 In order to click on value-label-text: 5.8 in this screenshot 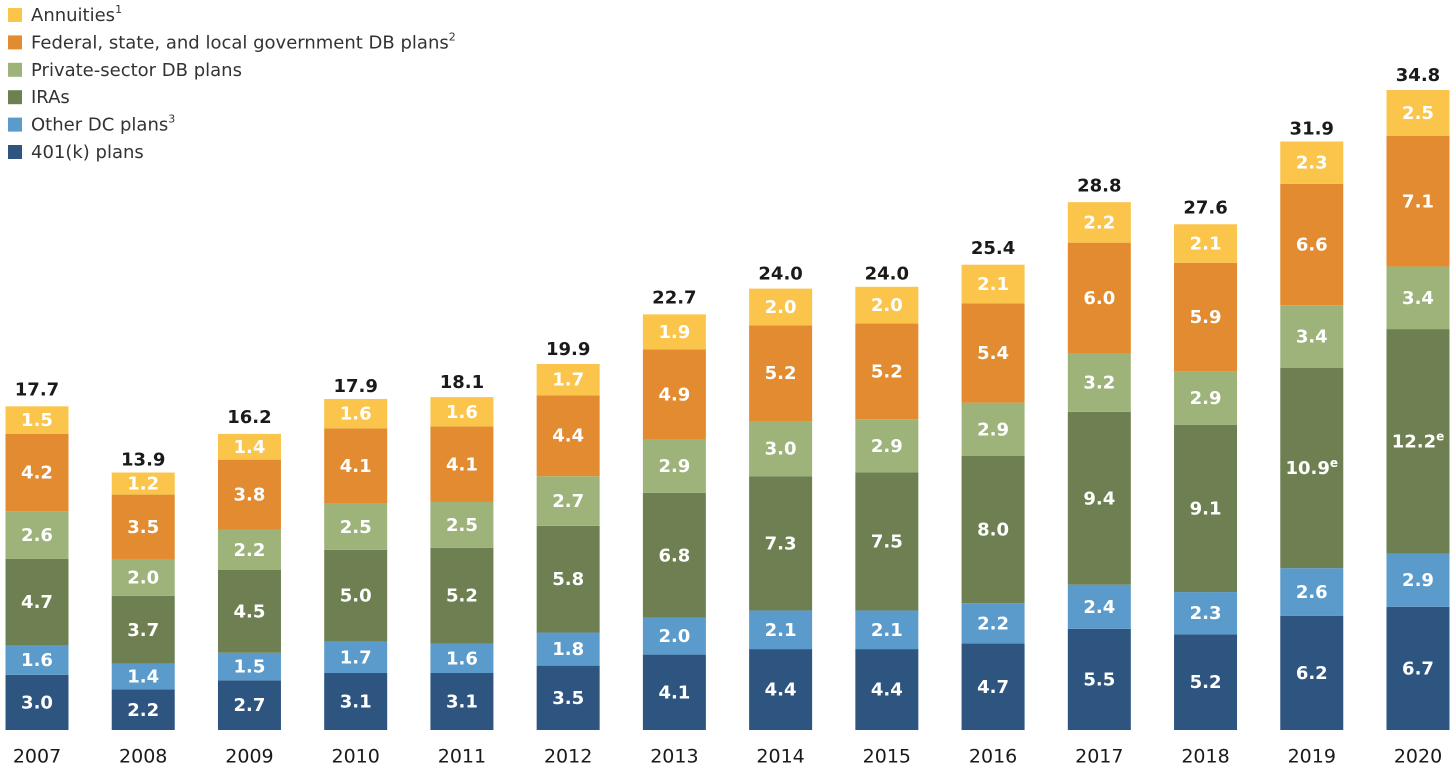, I will do `click(568, 579)`.